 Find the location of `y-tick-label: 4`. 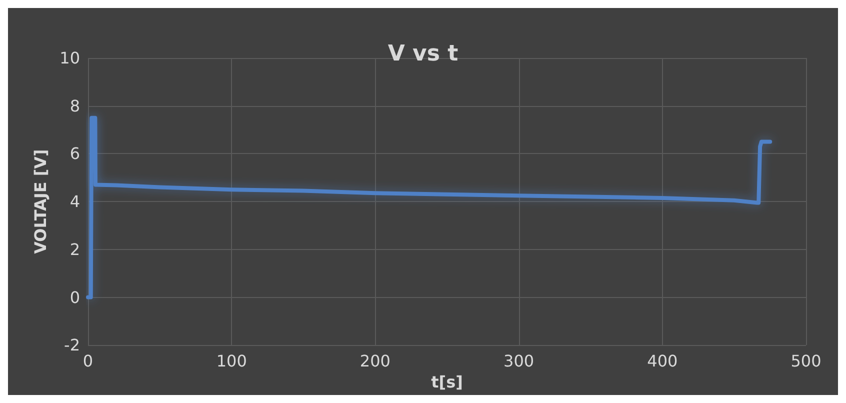

y-tick-label: 4 is located at coordinates (75, 202).